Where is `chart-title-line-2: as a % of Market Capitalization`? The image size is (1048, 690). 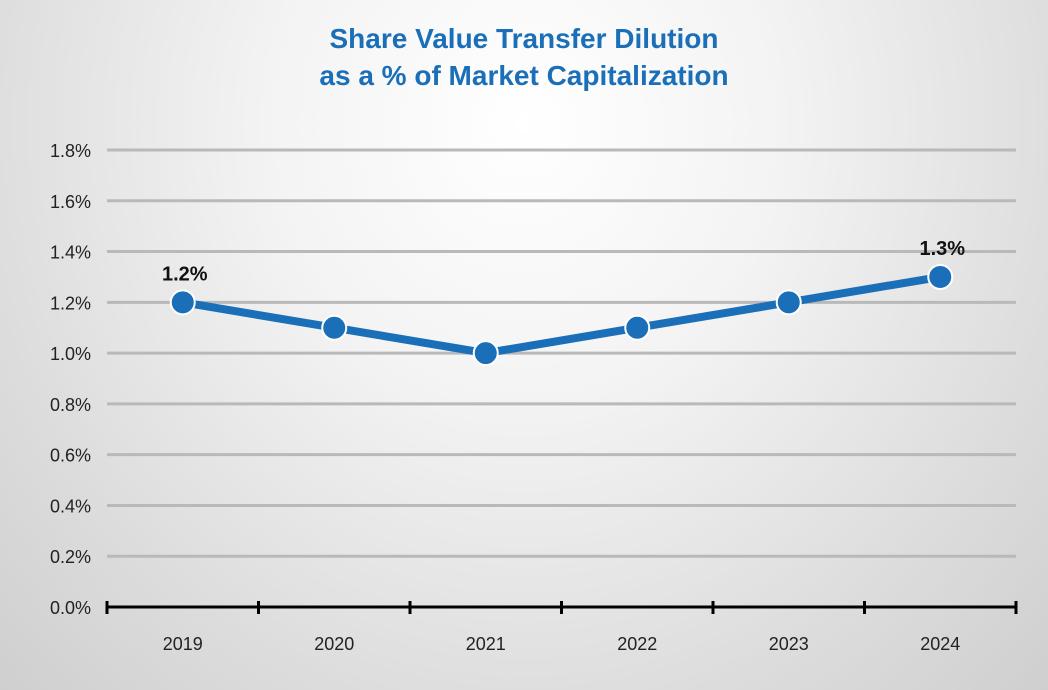 chart-title-line-2: as a % of Market Capitalization is located at coordinates (524, 75).